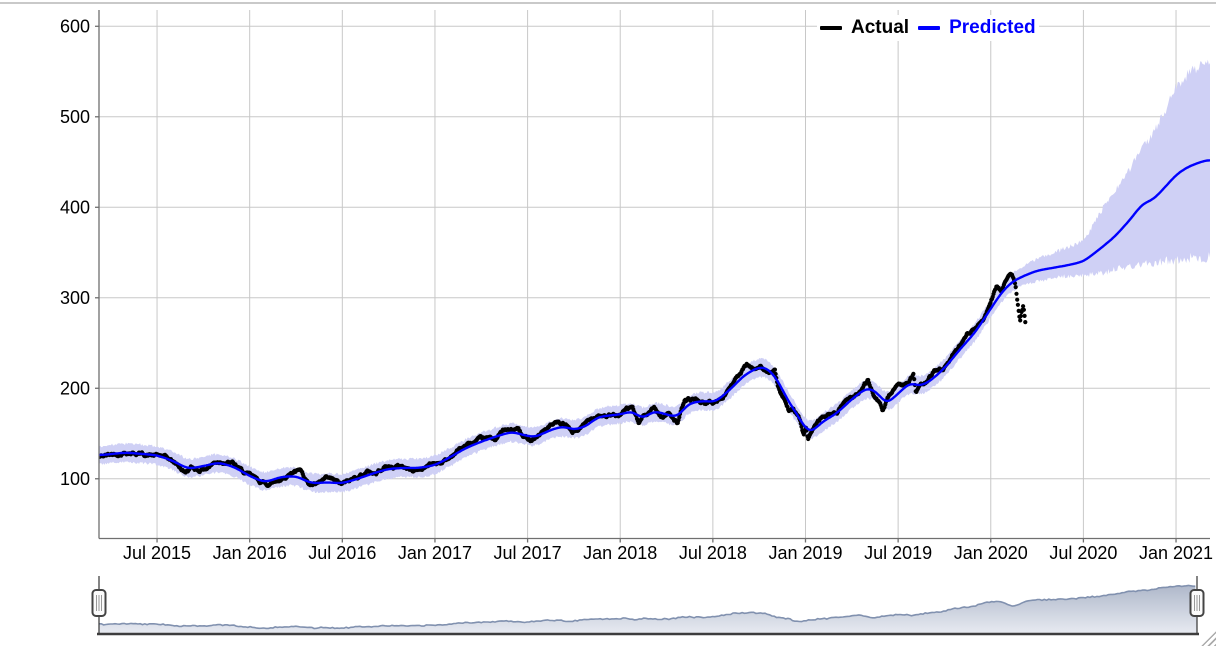 The height and width of the screenshot is (646, 1216). Describe the element at coordinates (991, 553) in the screenshot. I see `x-tick-label: Jan 2020` at that location.